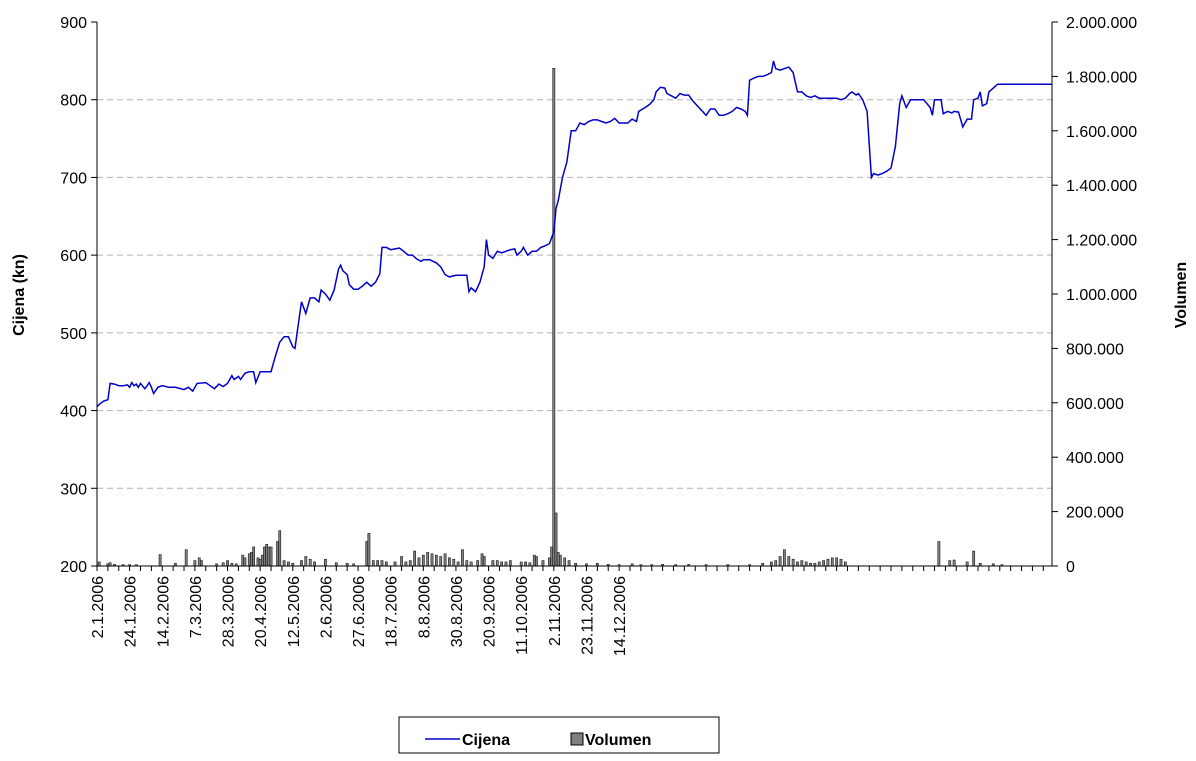 Image resolution: width=1196 pixels, height=761 pixels. Describe the element at coordinates (618, 740) in the screenshot. I see `legend-volume-label: Volumen` at that location.